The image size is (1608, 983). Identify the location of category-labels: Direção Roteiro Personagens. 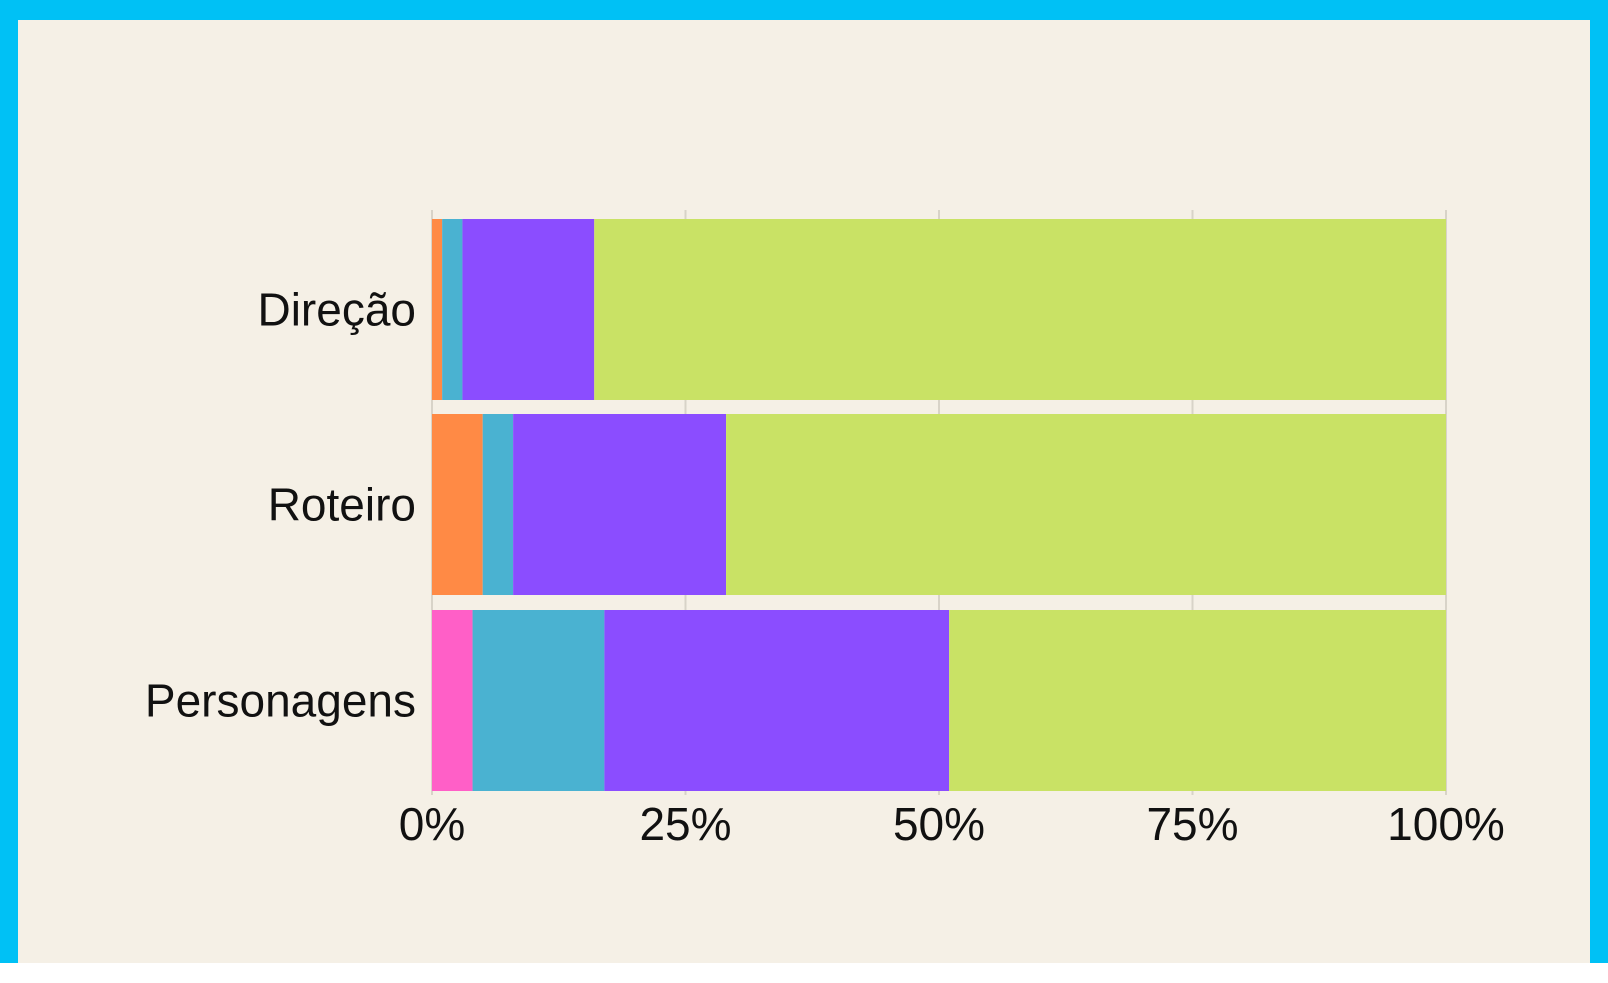
(280, 505).